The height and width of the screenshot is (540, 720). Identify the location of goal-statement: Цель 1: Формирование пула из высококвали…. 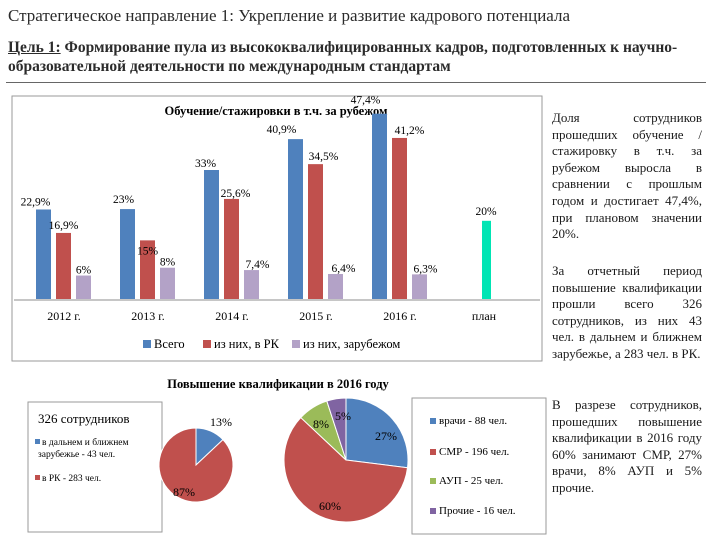
(360, 57).